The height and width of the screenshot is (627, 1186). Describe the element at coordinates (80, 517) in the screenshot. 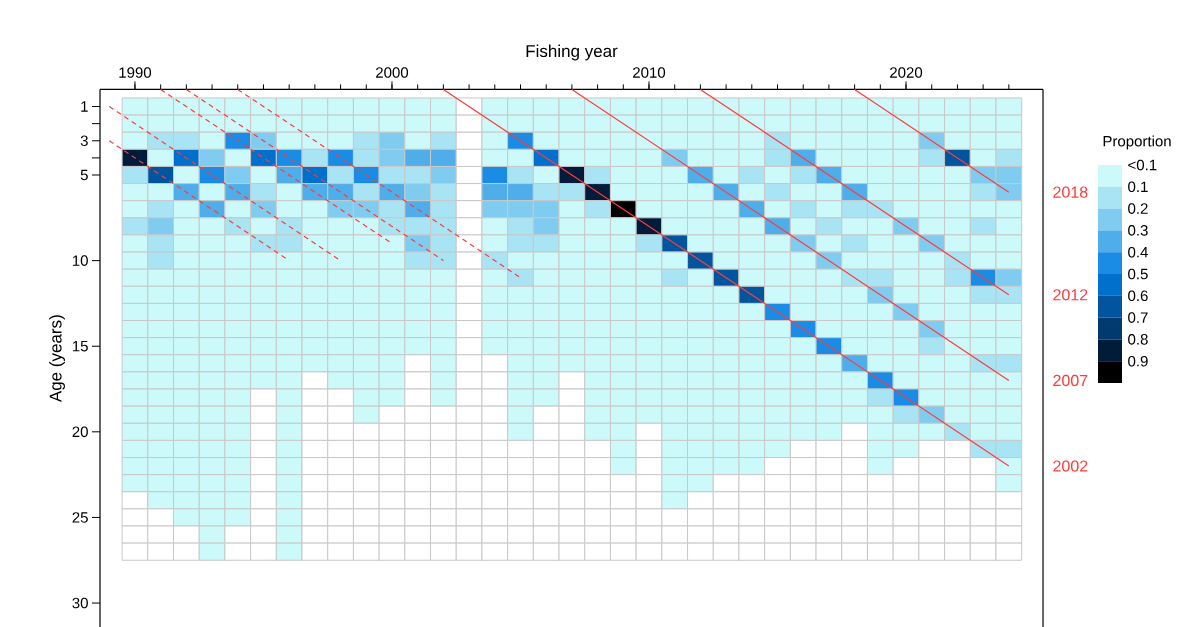

I see `y-tick-label: 25` at that location.